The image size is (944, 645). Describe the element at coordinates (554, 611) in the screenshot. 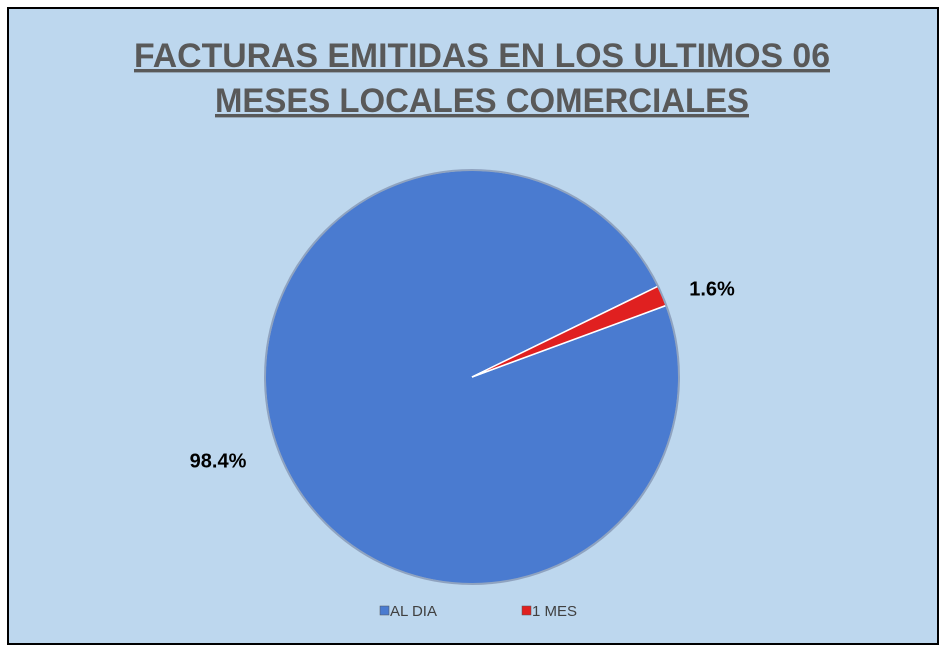

I see `legend-label: 1 MES` at that location.